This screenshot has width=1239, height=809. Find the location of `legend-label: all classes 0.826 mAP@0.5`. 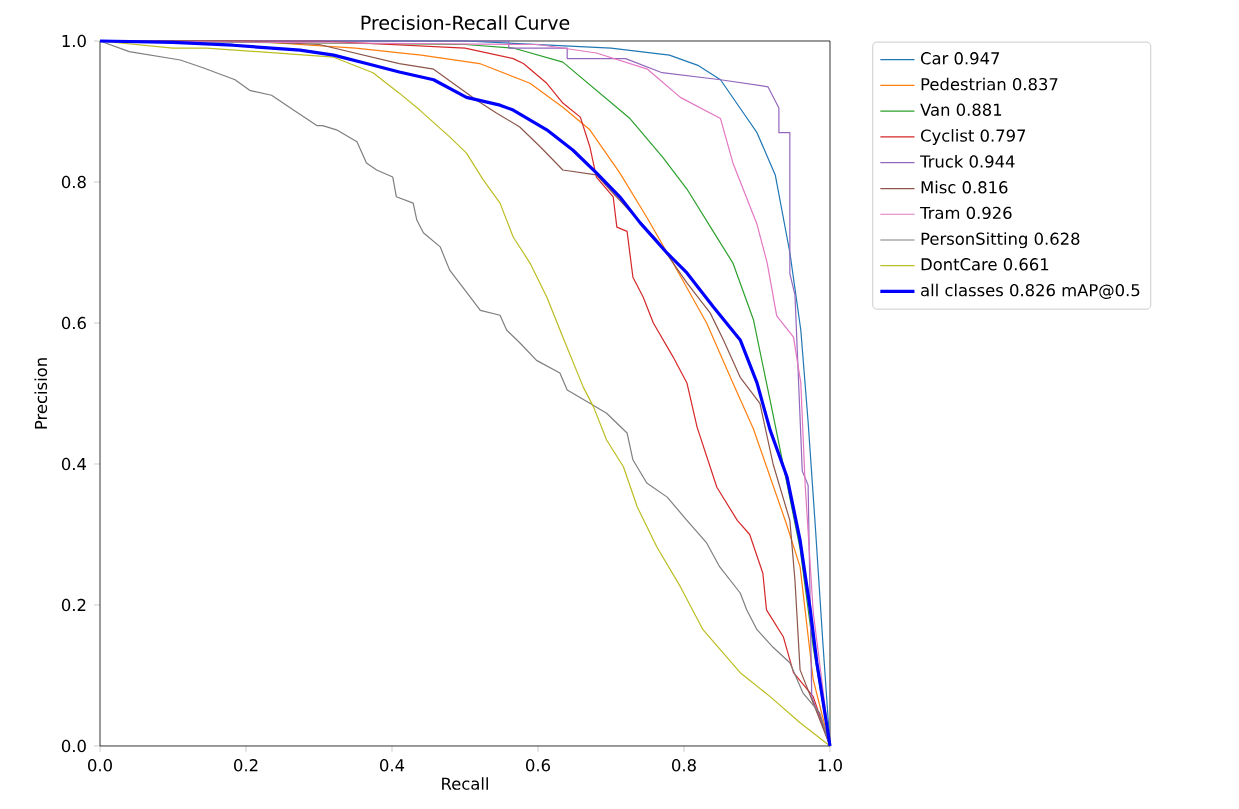

legend-label: all classes 0.826 mAP@0.5 is located at coordinates (1030, 291).